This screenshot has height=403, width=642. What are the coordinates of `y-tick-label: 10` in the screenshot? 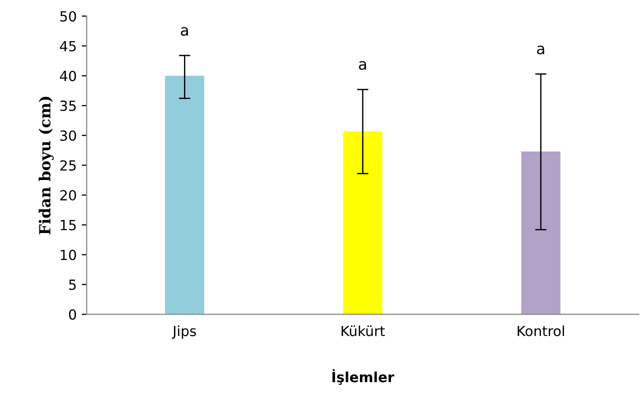 It's located at (68, 255).